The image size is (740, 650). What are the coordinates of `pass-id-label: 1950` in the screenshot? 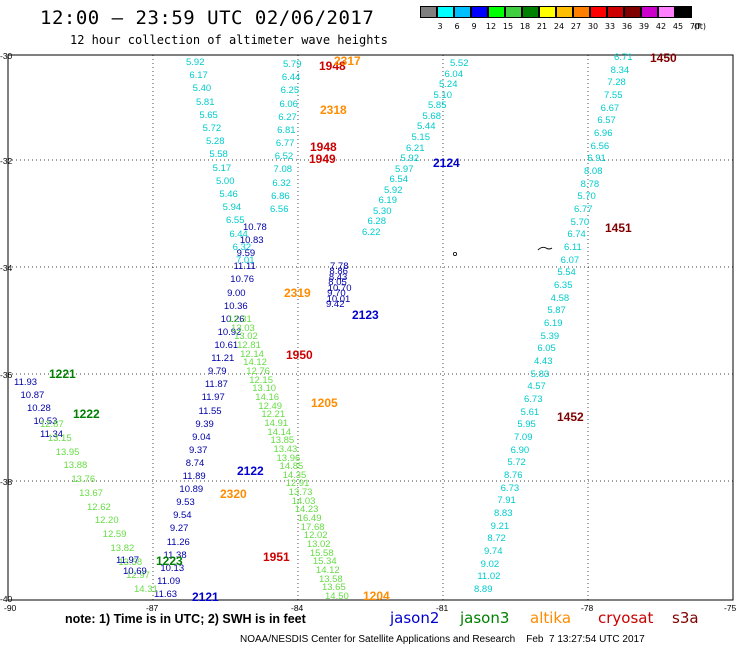 It's located at (299, 355).